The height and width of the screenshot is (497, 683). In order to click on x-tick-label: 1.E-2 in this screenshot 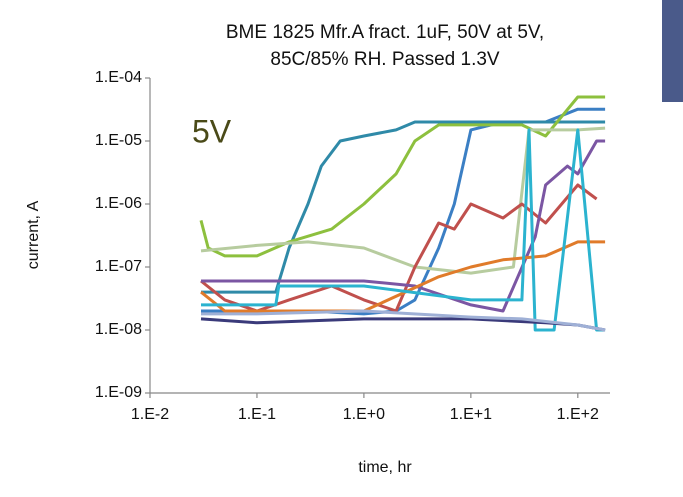, I will do `click(150, 414)`.